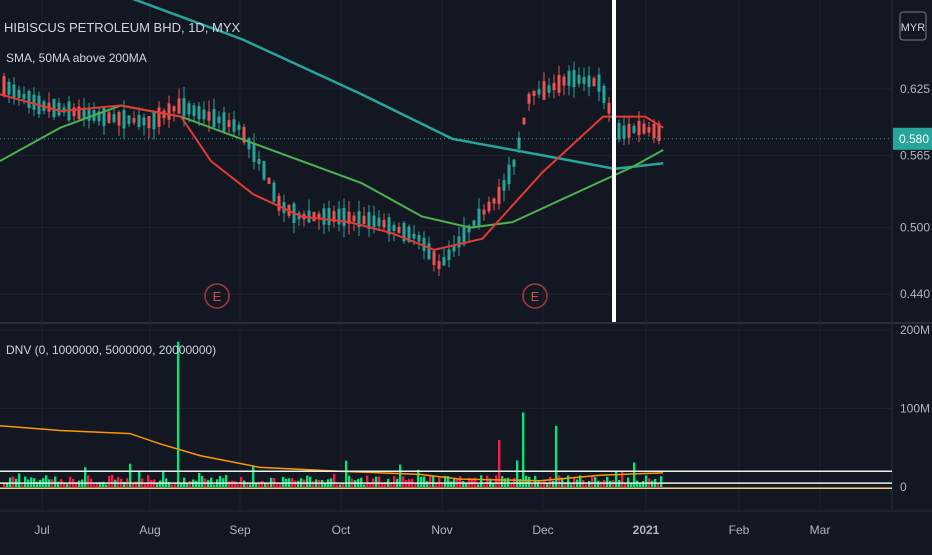  I want to click on indicator-legend: SMA, 50MA above 200MA, so click(76, 58).